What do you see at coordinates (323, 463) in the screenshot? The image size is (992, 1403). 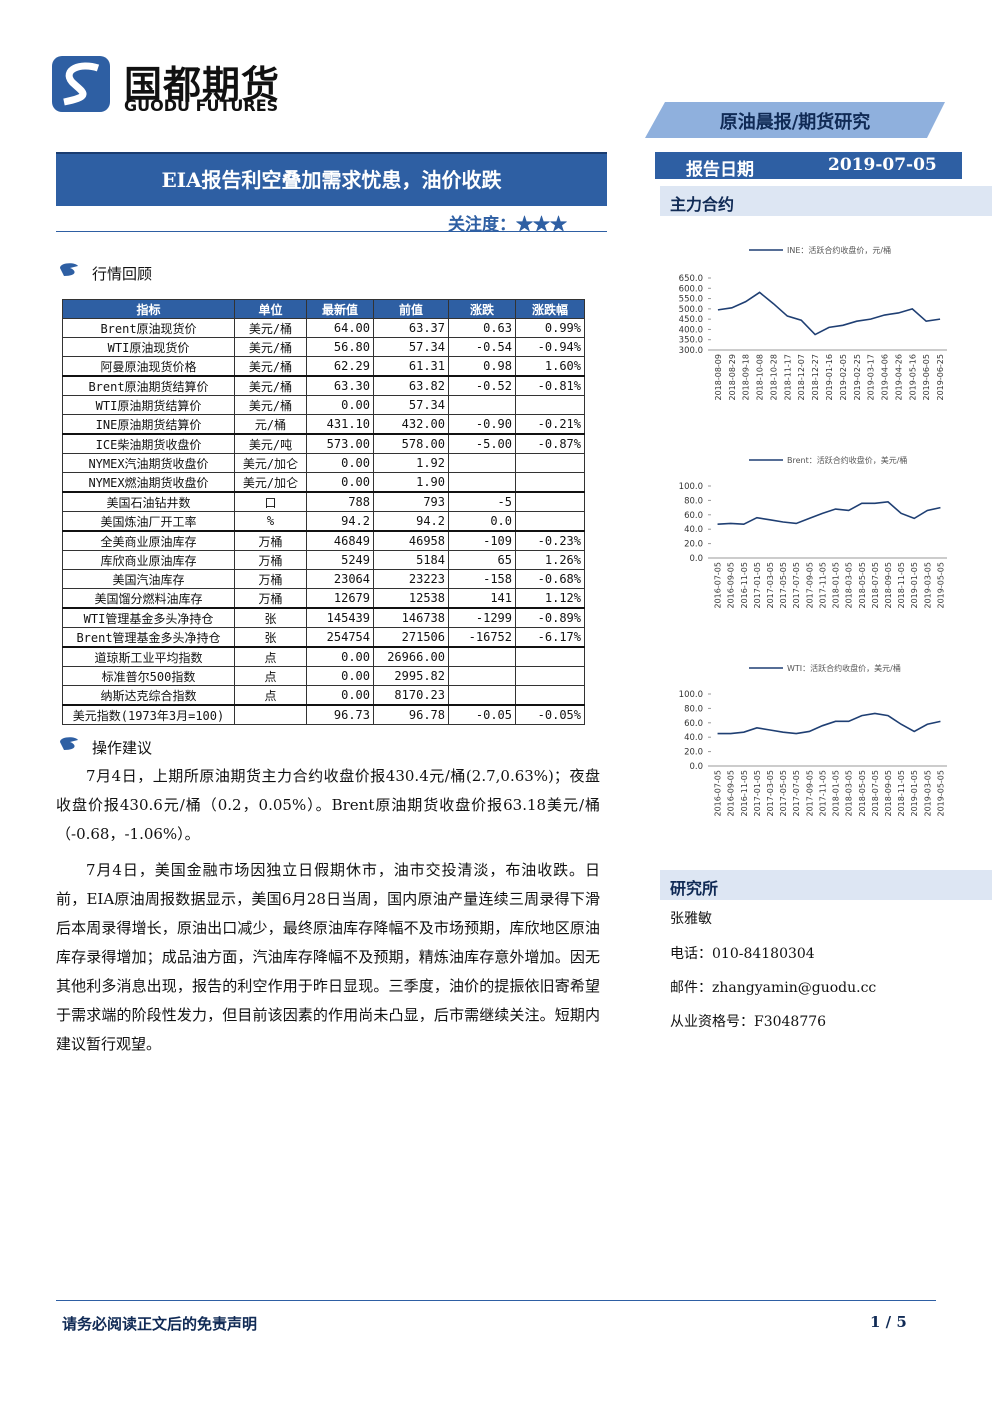 I see `table-row: NYMEX汽油期货收盘价 美元/加仑 0.00 1.92` at bounding box center [323, 463].